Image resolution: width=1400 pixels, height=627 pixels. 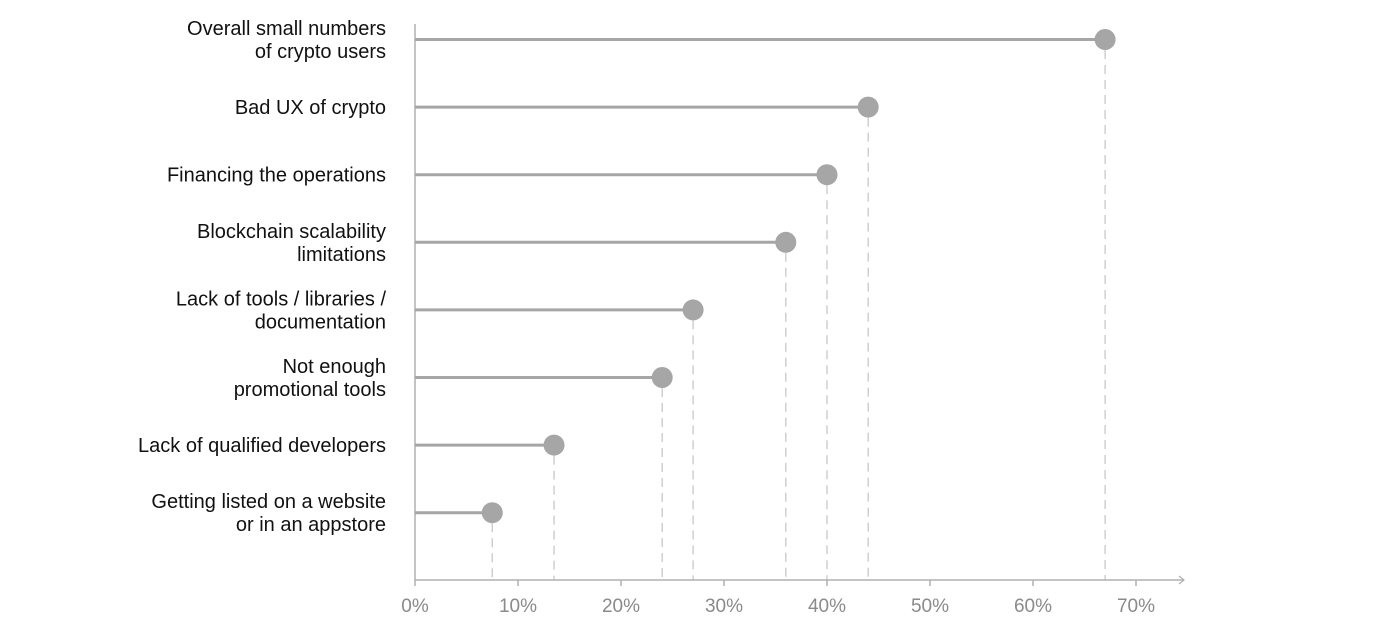 I want to click on category-label: Blockchain scalability limitations, so click(x=291, y=243).